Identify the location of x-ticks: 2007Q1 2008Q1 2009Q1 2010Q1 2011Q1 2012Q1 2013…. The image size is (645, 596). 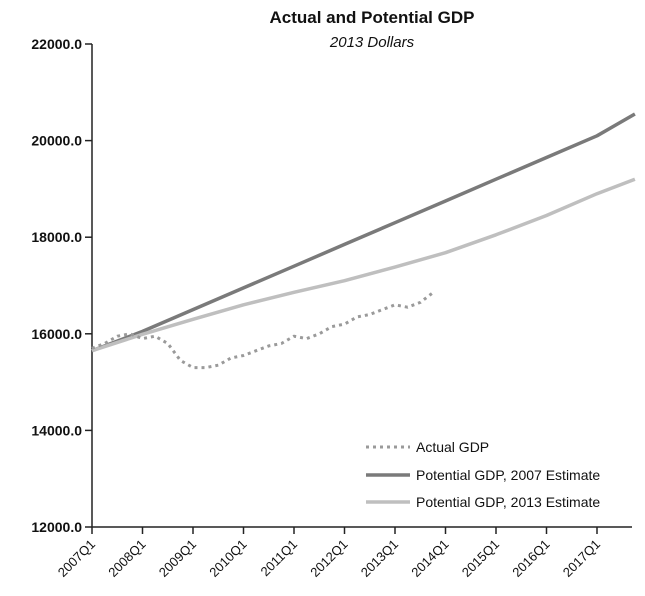
(329, 553).